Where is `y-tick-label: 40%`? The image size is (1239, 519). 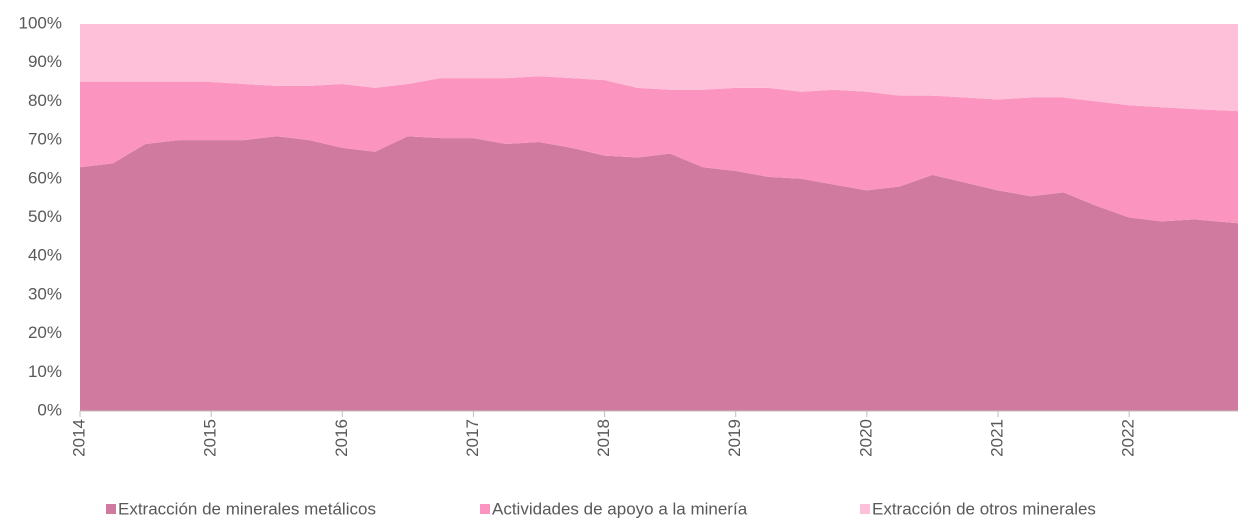
y-tick-label: 40% is located at coordinates (45, 255).